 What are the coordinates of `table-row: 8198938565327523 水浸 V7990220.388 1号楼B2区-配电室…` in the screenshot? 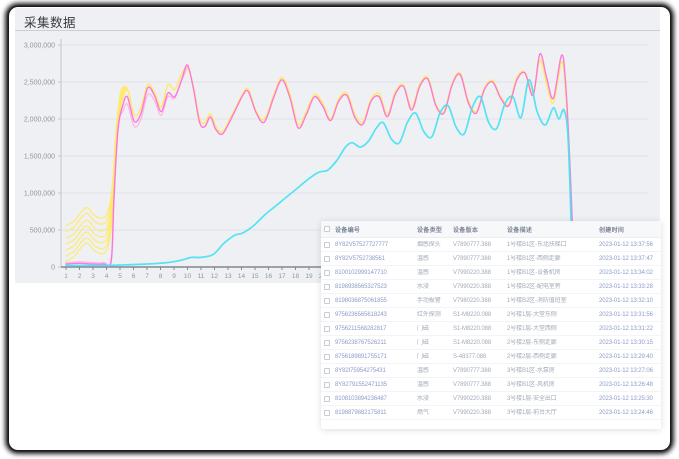 It's located at (491, 287).